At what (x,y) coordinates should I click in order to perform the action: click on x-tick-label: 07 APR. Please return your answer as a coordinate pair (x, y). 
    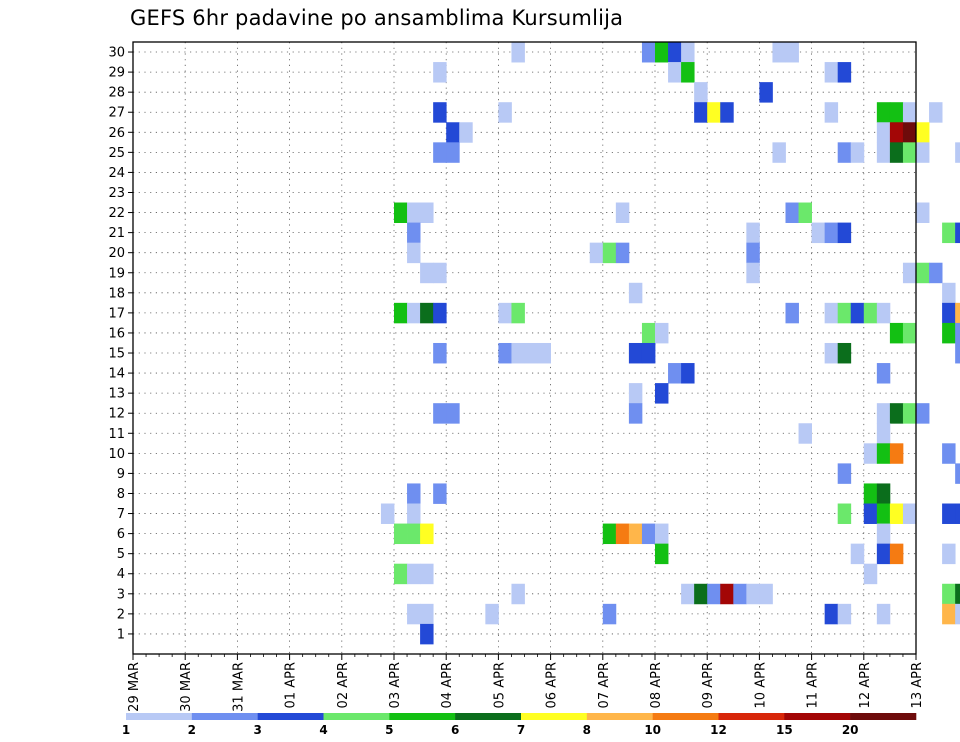
    Looking at the image, I should click on (604, 685).